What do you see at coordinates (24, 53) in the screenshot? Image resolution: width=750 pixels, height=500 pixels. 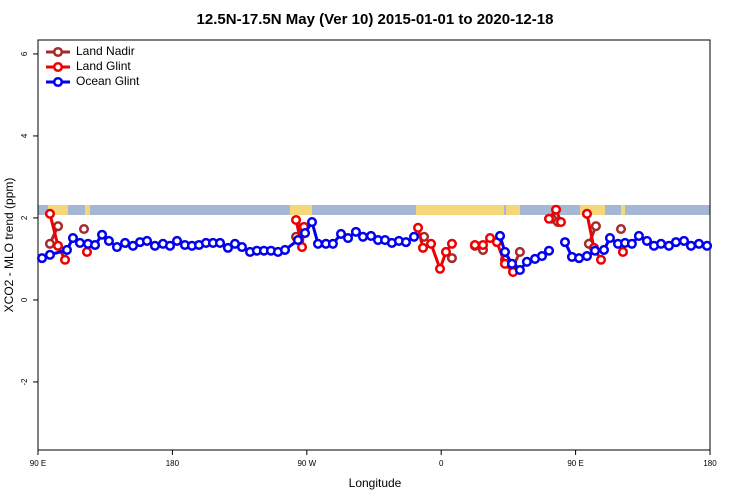 I see `y-tick-label: 6` at bounding box center [24, 53].